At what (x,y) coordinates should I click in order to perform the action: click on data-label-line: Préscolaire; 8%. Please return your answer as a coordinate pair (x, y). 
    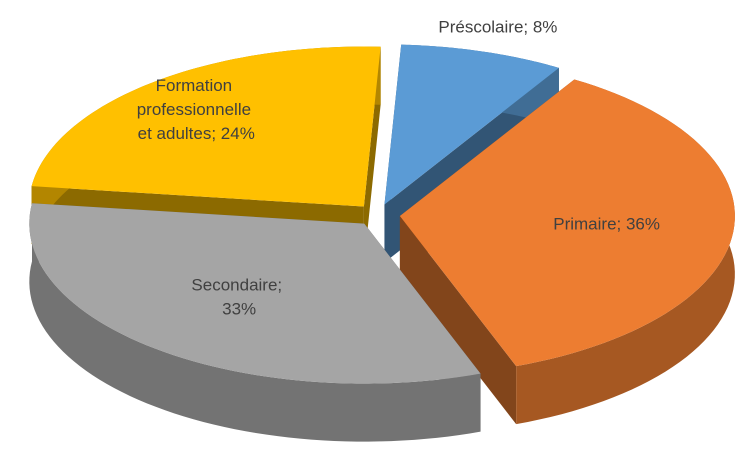
    Looking at the image, I should click on (497, 27).